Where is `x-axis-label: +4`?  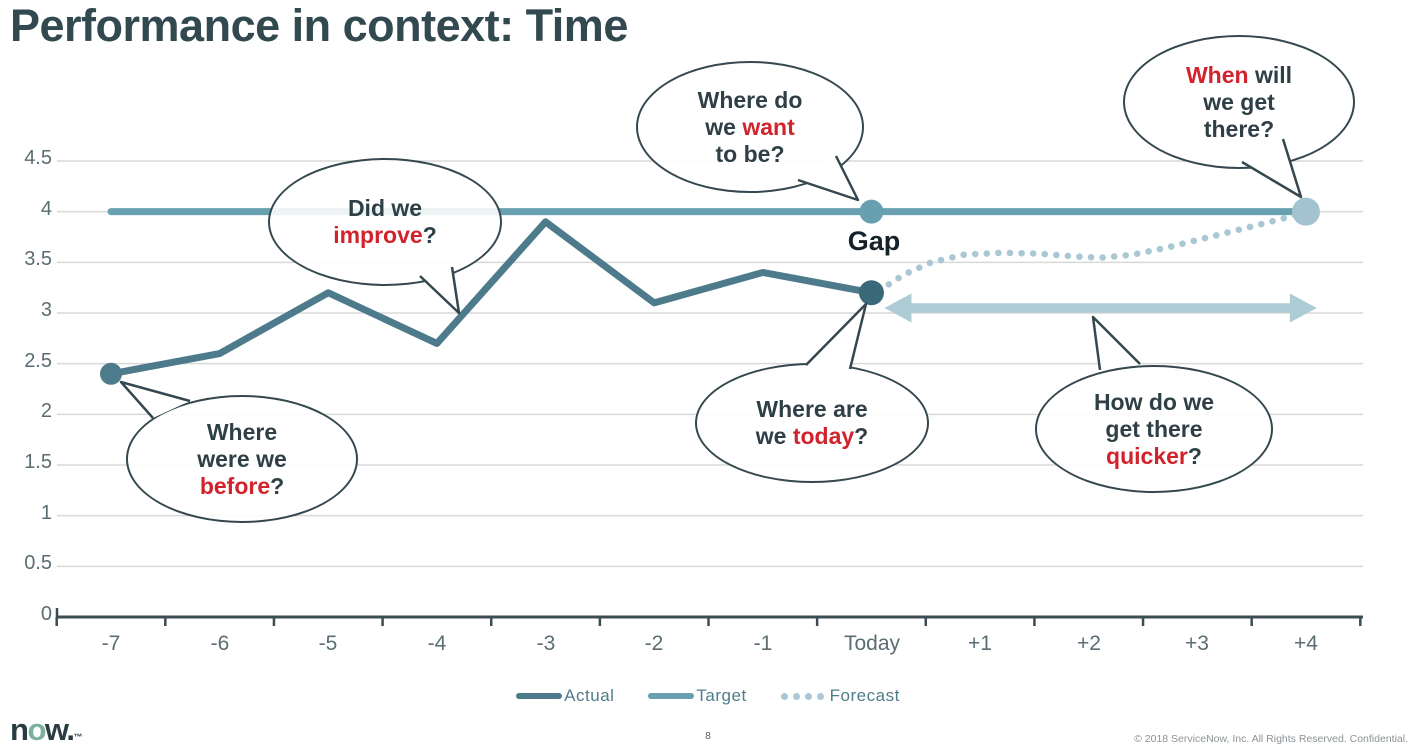 x-axis-label: +4 is located at coordinates (1306, 643).